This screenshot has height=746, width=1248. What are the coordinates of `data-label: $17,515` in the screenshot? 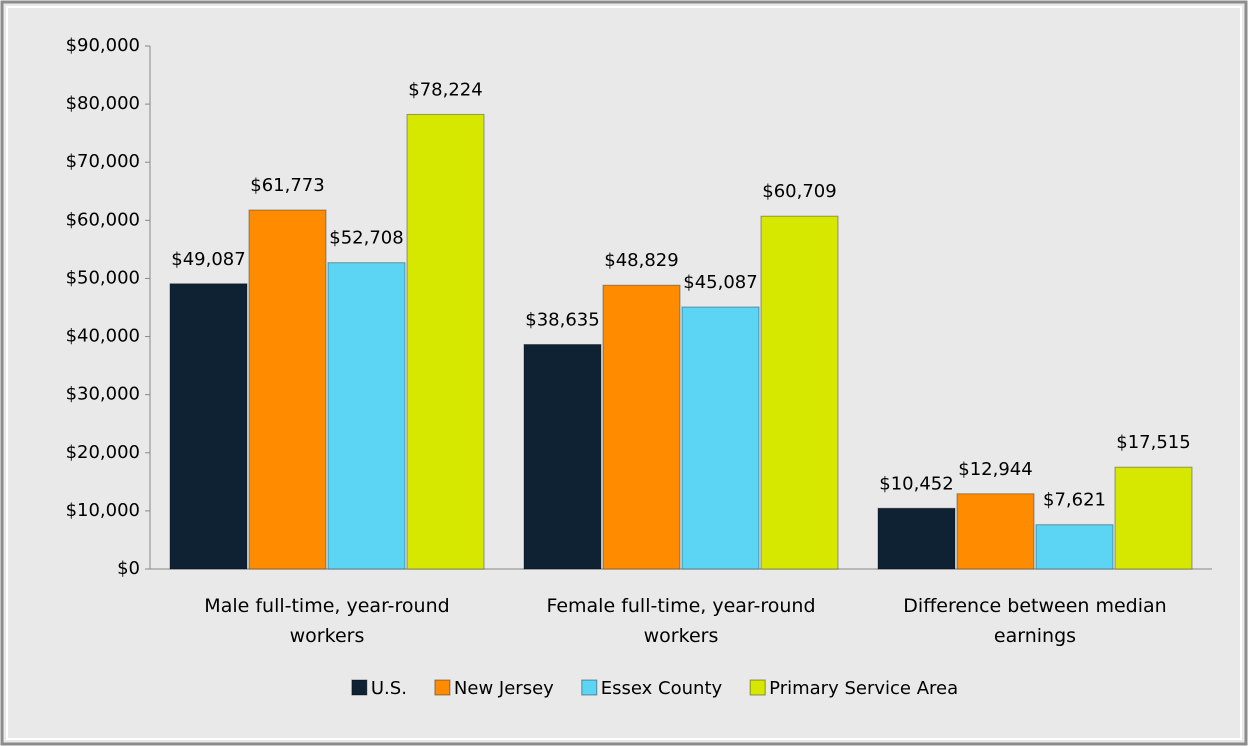 It's located at (1153, 442).